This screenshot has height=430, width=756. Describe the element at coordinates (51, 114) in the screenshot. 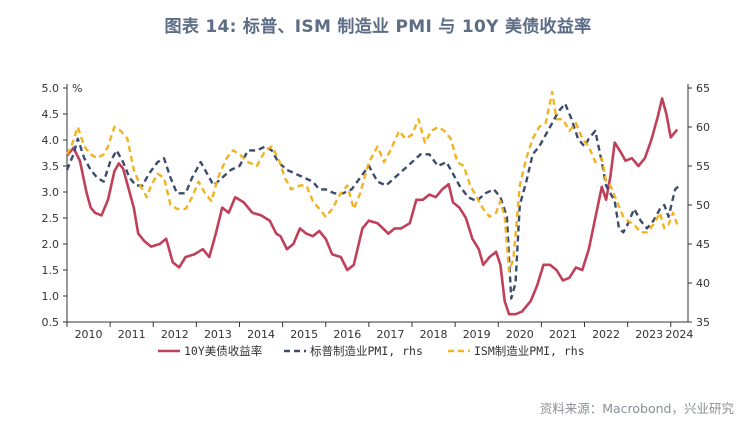

I see `left-tick-label: 4.5` at that location.